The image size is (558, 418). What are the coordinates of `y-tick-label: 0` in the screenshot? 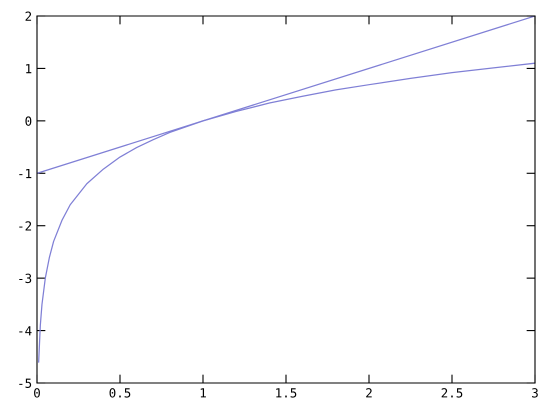 It's located at (28, 121).